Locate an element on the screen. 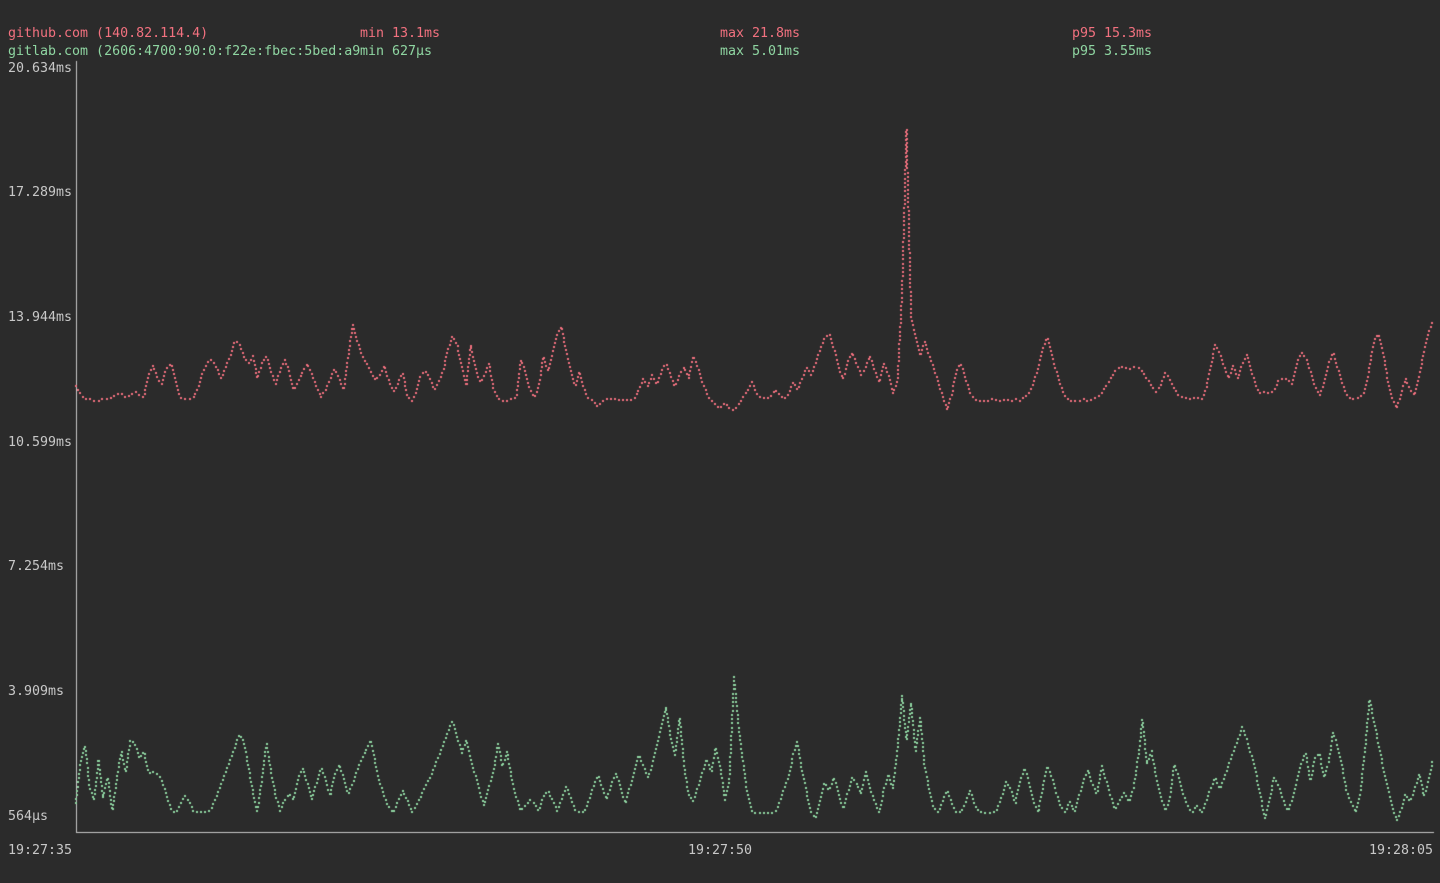  stat-max-gitlab: max 5.01ms is located at coordinates (760, 51).